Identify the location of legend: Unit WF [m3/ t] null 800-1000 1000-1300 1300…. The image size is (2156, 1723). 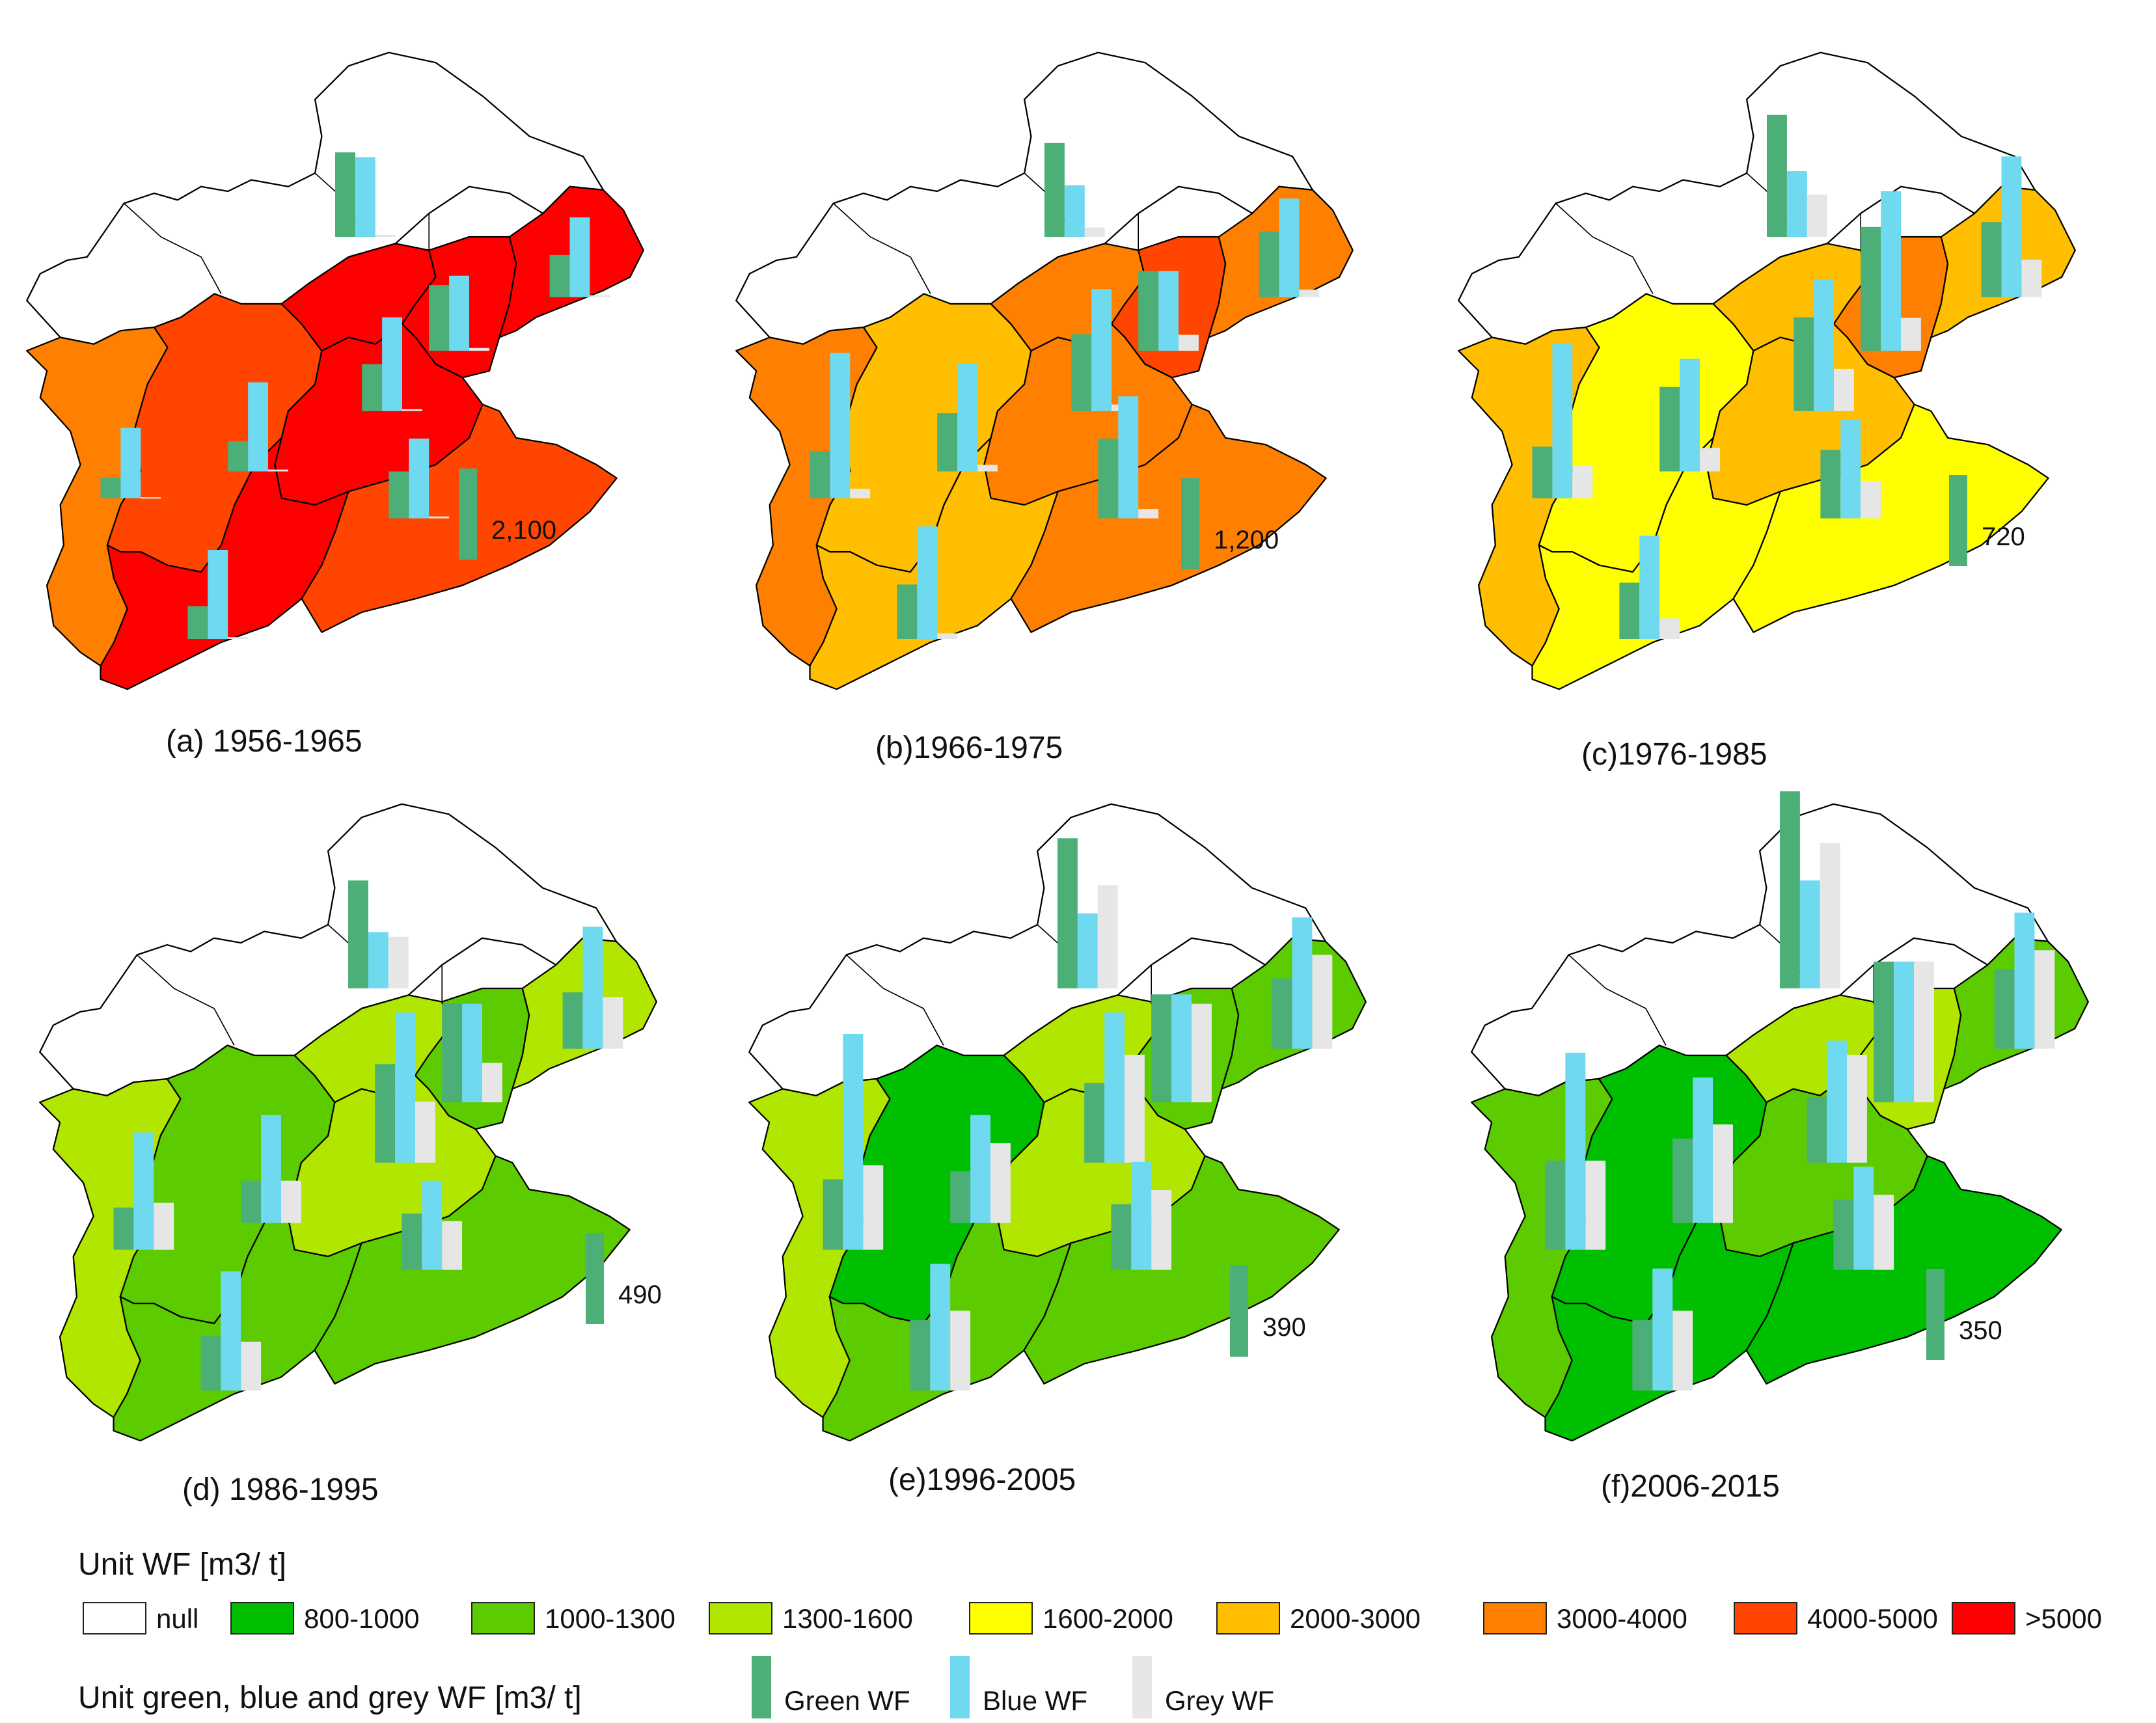
(1090, 1632).